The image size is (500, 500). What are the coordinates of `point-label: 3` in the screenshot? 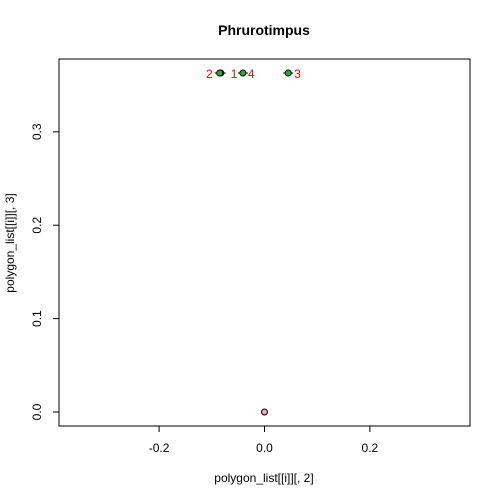 It's located at (297, 74).